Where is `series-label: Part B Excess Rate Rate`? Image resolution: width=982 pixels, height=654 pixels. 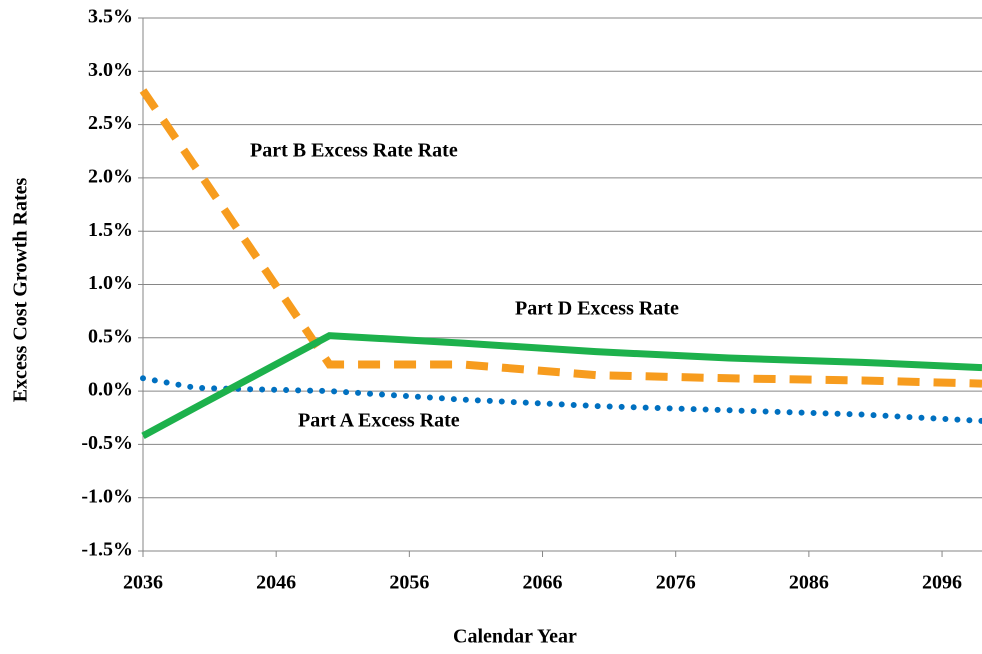
series-label: Part B Excess Rate Rate is located at coordinates (354, 151).